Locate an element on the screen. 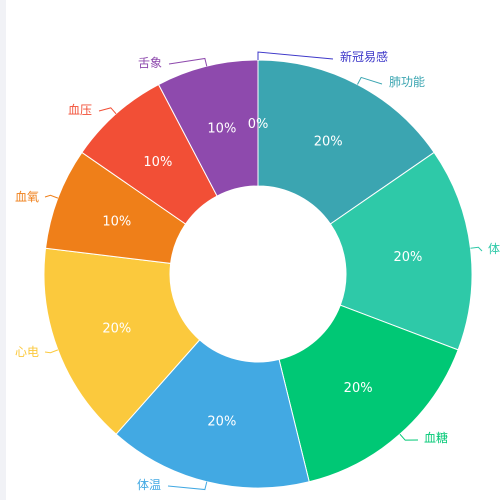 The width and height of the screenshot is (500, 500). category-label-体脂: 体脂 is located at coordinates (494, 248).